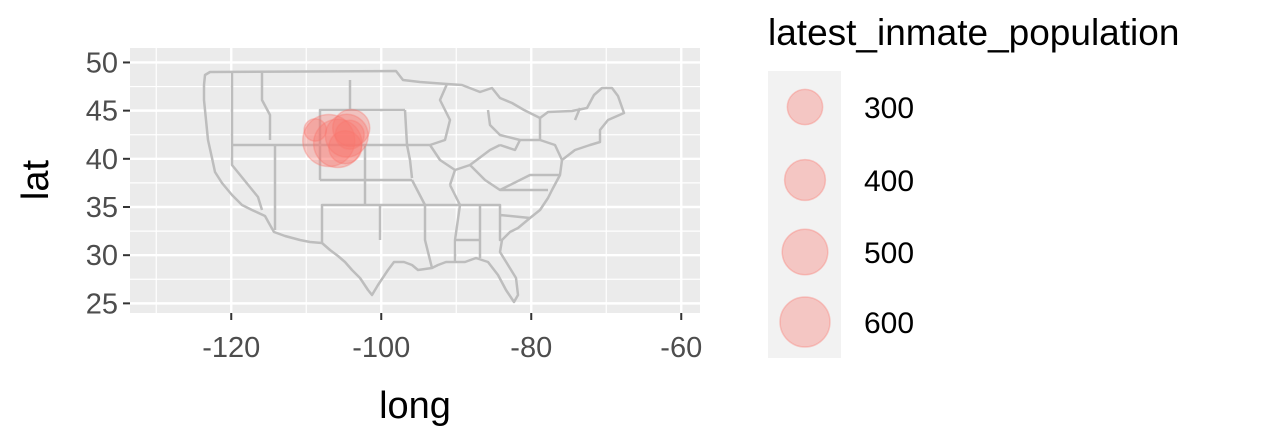 The width and height of the screenshot is (1285, 437). Describe the element at coordinates (231, 348) in the screenshot. I see `x-tick-label: -120` at that location.